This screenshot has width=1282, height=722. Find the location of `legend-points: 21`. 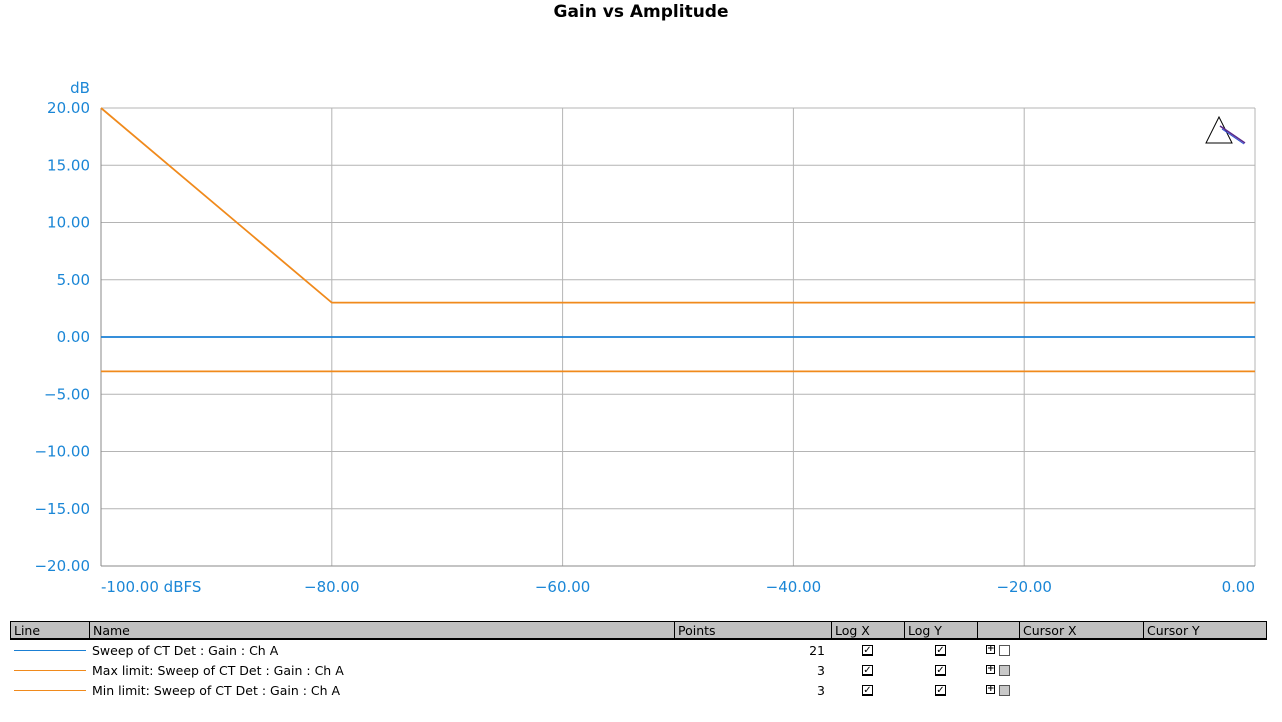

legend-points: 21 is located at coordinates (817, 650).